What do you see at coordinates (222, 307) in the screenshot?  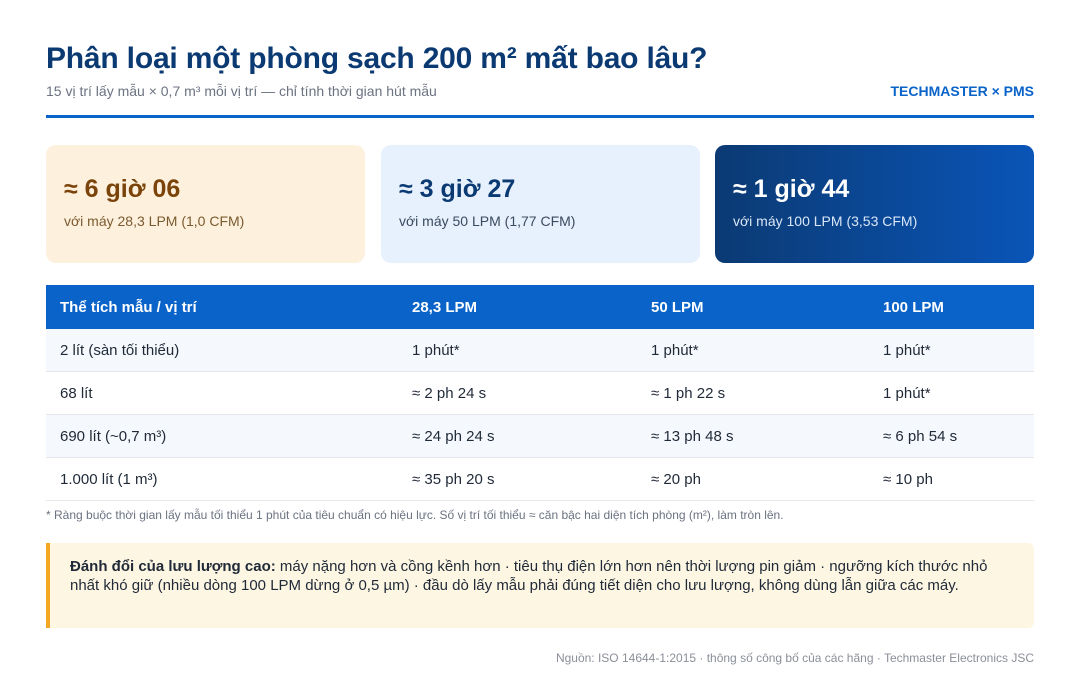 I see `column-header-volume: Thể tích mẫu / vị trí` at bounding box center [222, 307].